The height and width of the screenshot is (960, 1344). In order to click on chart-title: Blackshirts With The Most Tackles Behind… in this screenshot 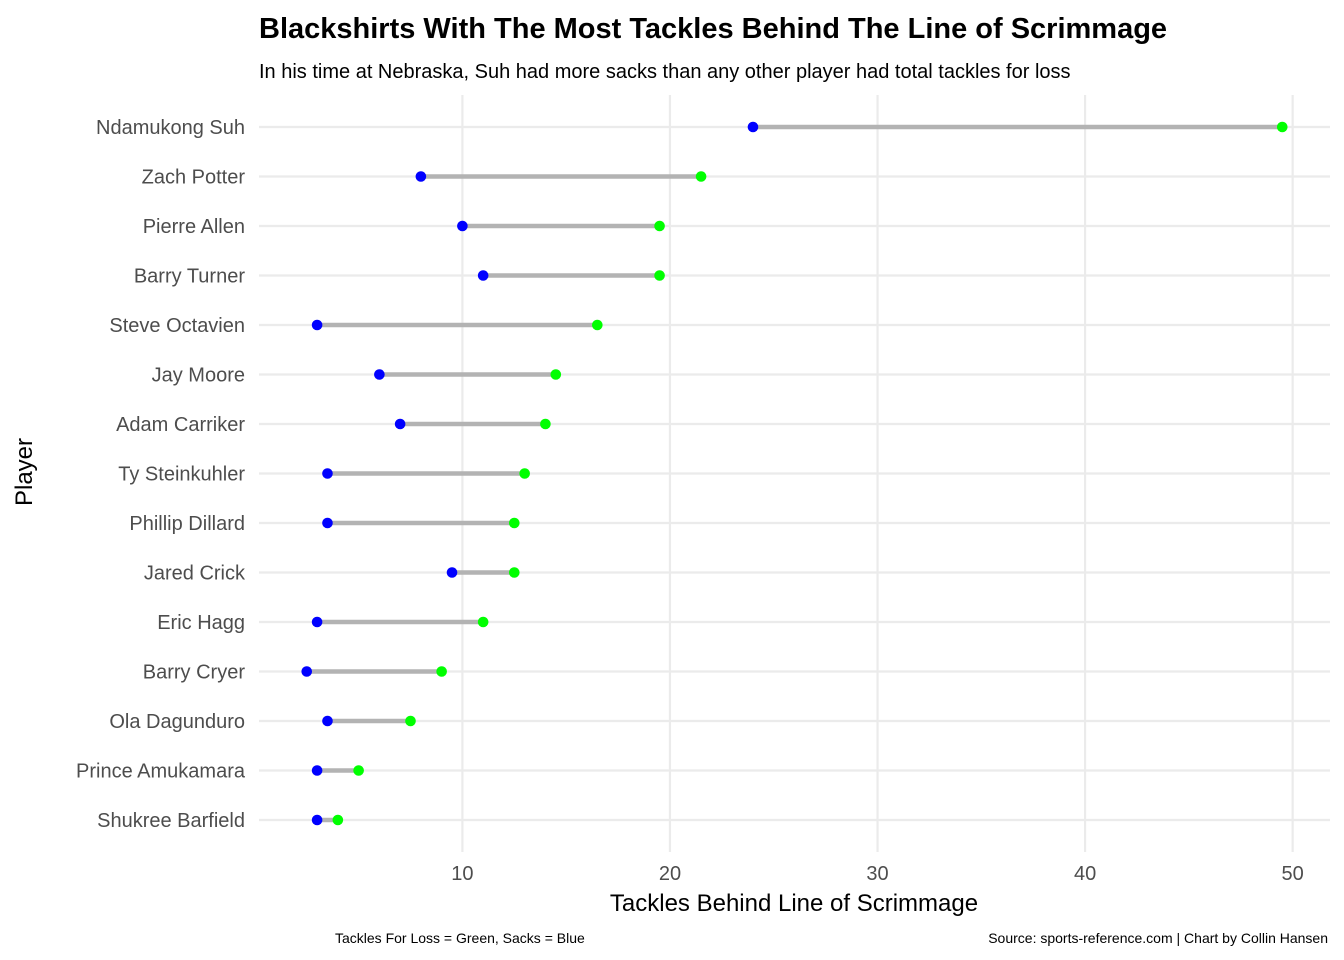, I will do `click(713, 29)`.